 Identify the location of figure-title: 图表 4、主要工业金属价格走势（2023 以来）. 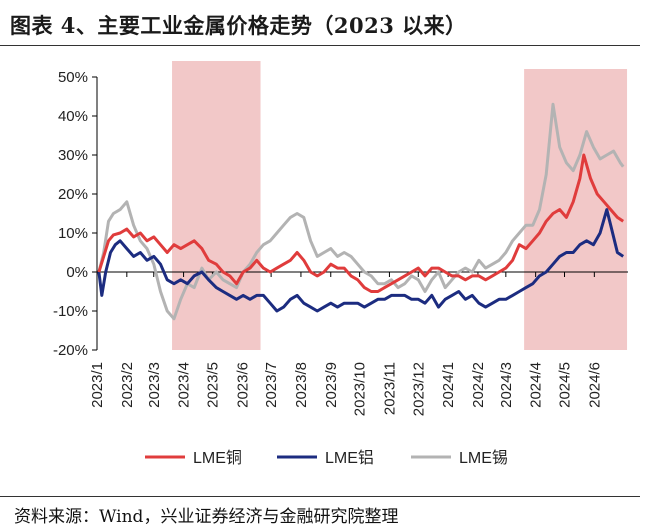
(238, 25).